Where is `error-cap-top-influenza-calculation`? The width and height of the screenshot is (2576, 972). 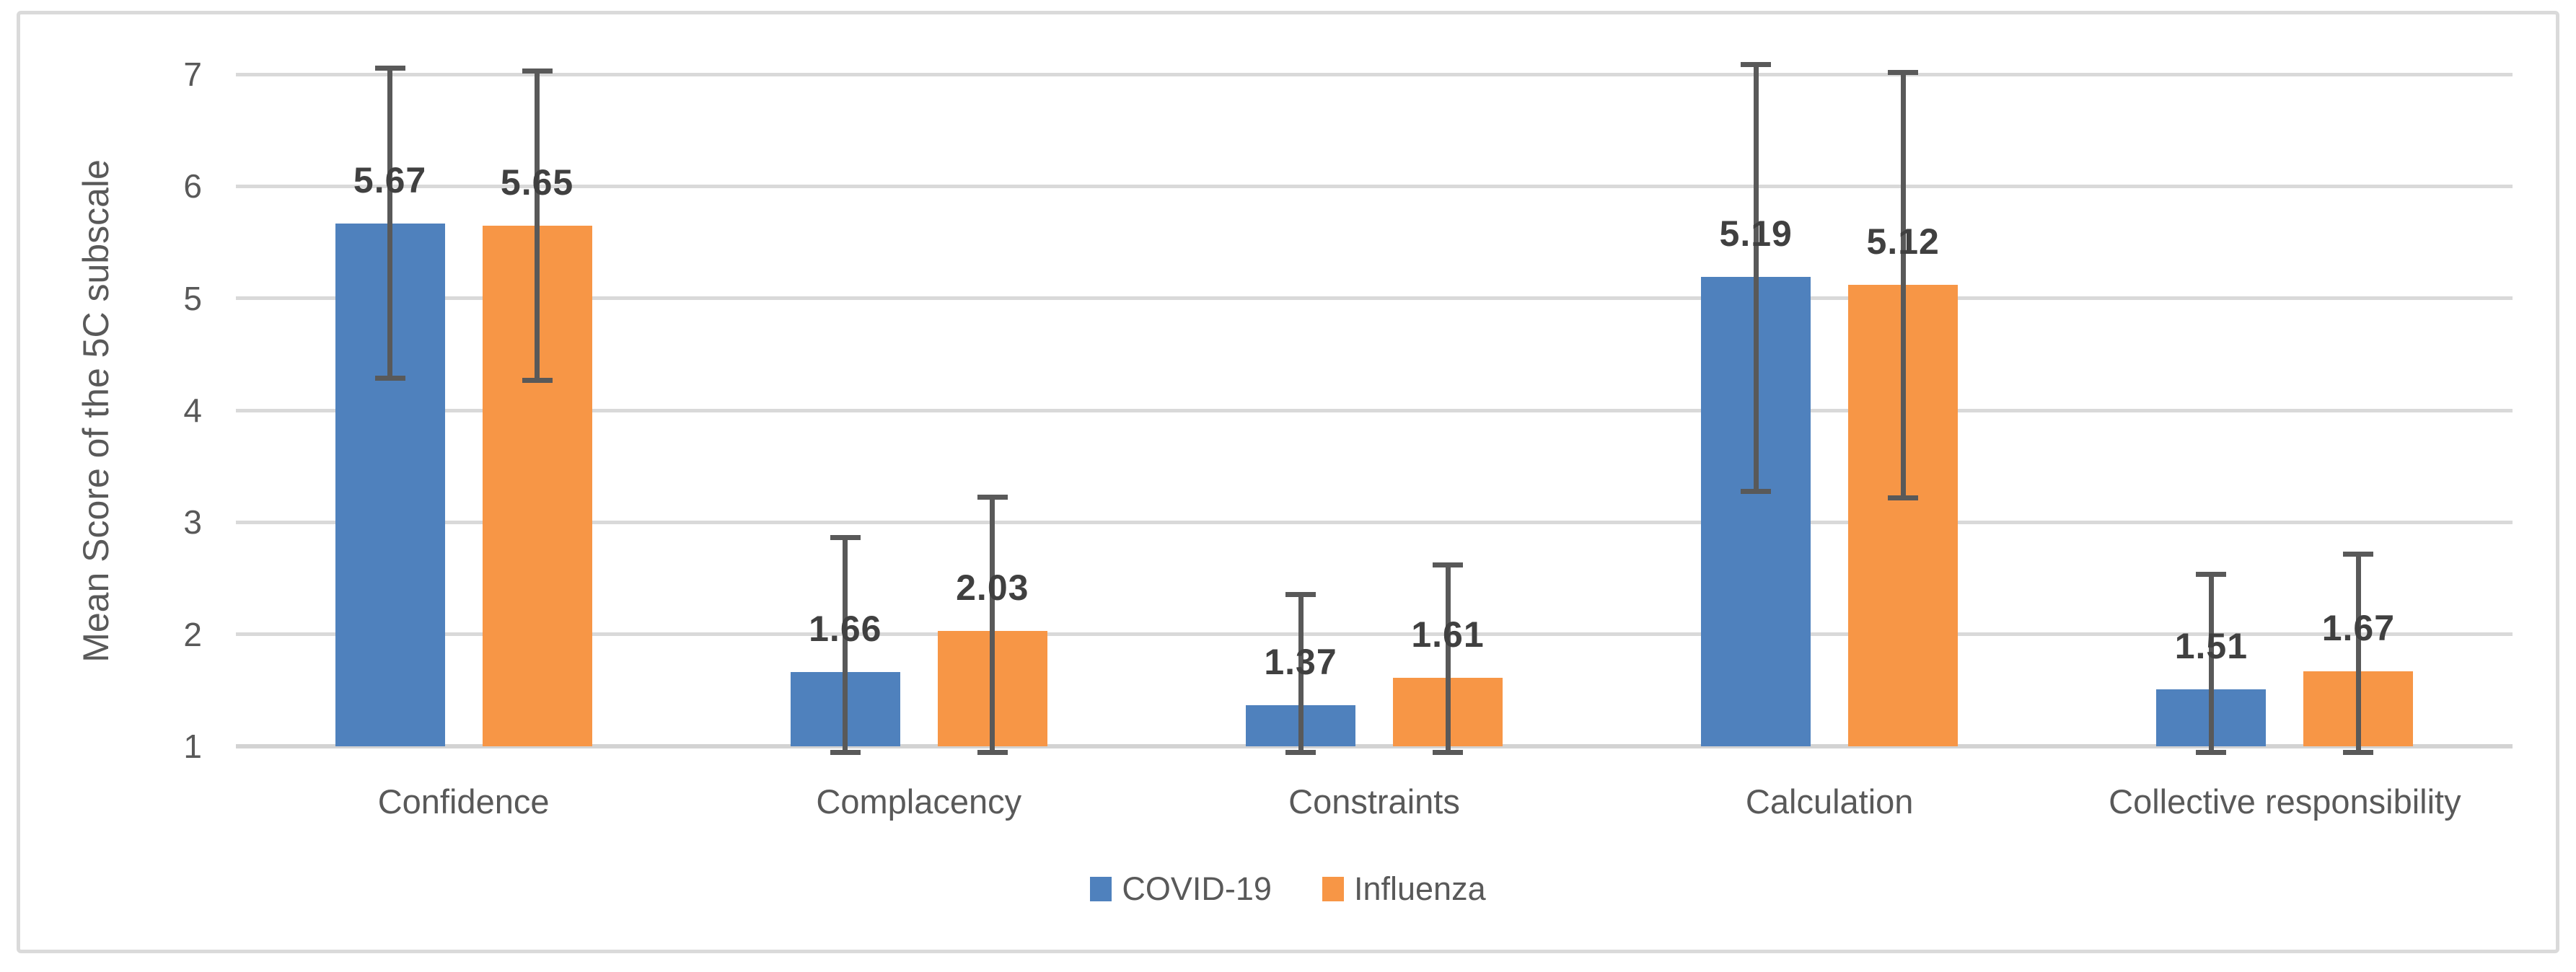
error-cap-top-influenza-calculation is located at coordinates (1903, 72).